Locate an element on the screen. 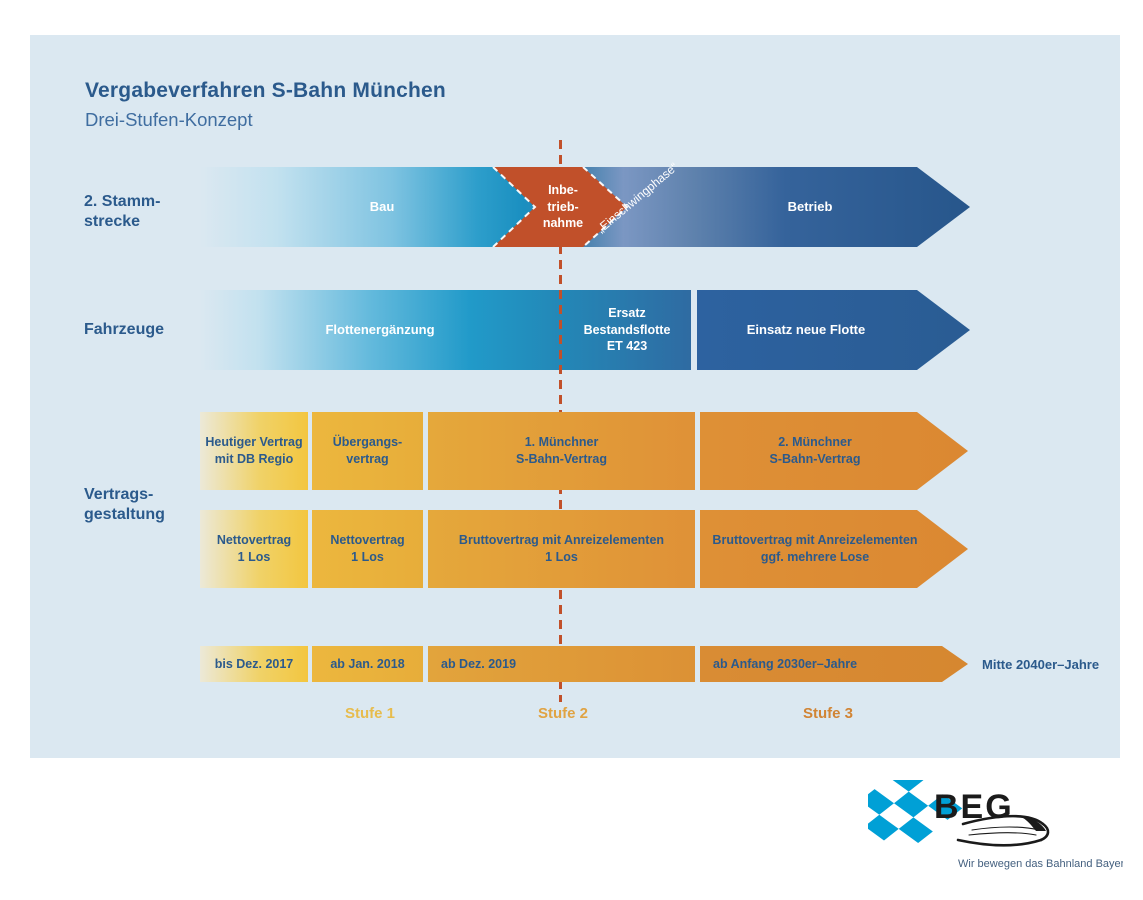 This screenshot has height=900, width=1143. timeline-box-ab-2030er: ab Anfang 2030er–Jahre is located at coordinates (834, 664).